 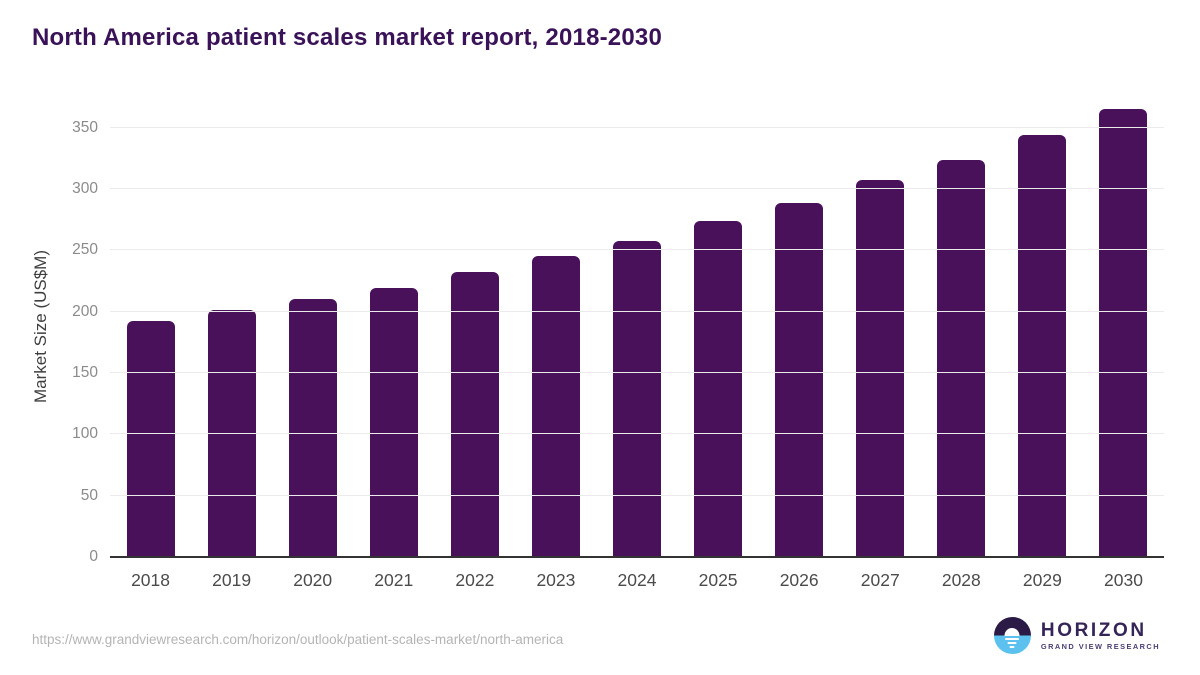 I want to click on x-tick-label: 2024, so click(x=637, y=580).